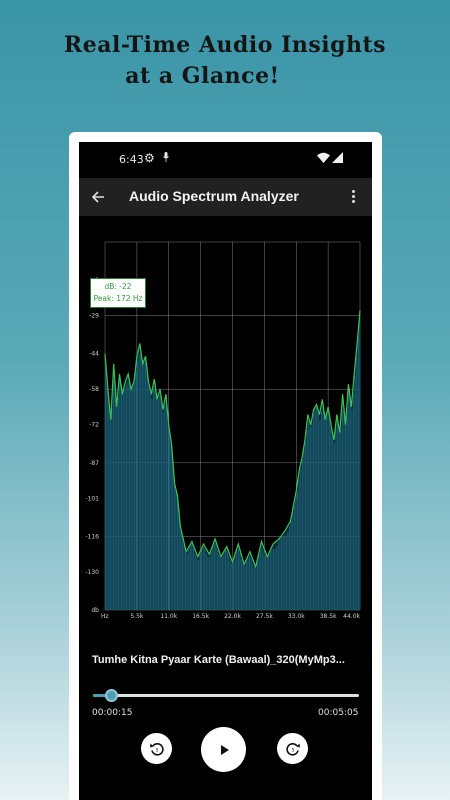 This screenshot has width=450, height=800. Describe the element at coordinates (94, 316) in the screenshot. I see `y-tick-label: -29` at that location.